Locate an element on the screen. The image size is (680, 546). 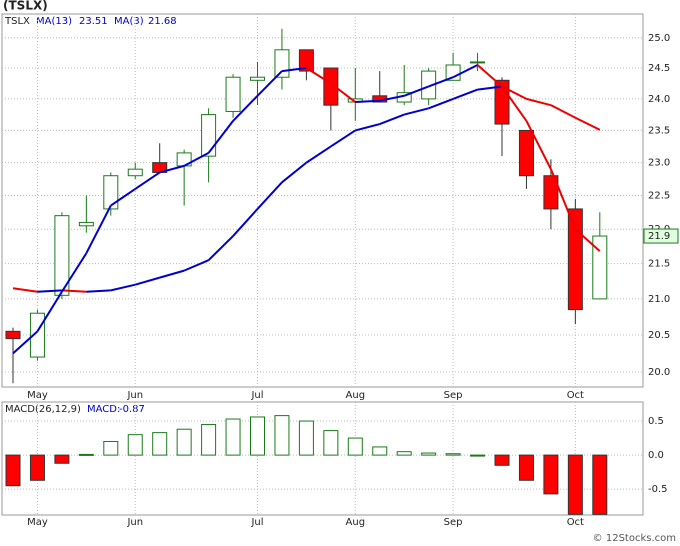
footer: © 12Stocks.com is located at coordinates (634, 538).